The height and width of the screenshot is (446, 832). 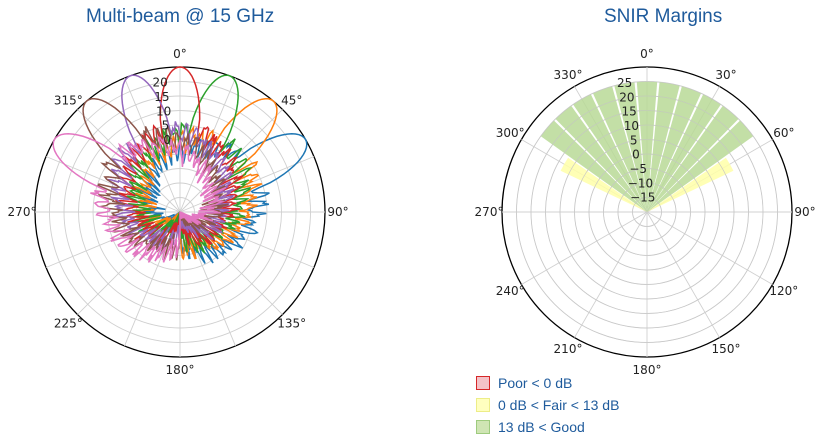 What do you see at coordinates (159, 82) in the screenshot?
I see `multibeam-radial-label: 20` at bounding box center [159, 82].